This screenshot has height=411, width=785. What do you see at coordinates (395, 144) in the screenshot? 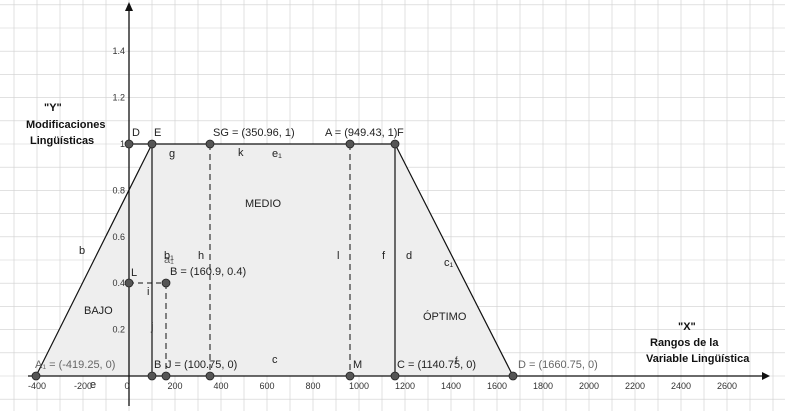
I see `point-f` at bounding box center [395, 144].